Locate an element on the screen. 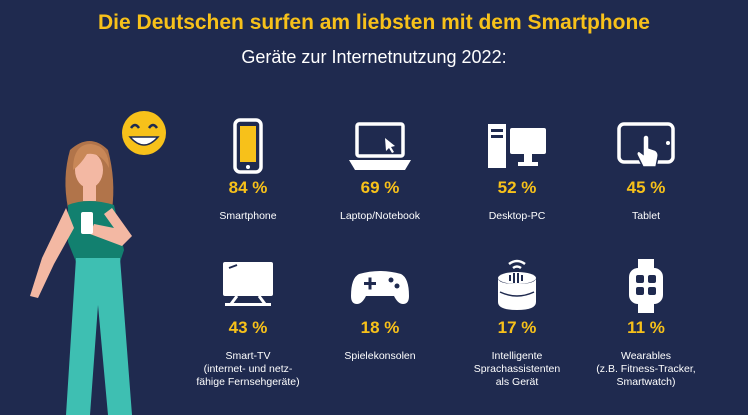  percentage-value: 52 % is located at coordinates (517, 187).